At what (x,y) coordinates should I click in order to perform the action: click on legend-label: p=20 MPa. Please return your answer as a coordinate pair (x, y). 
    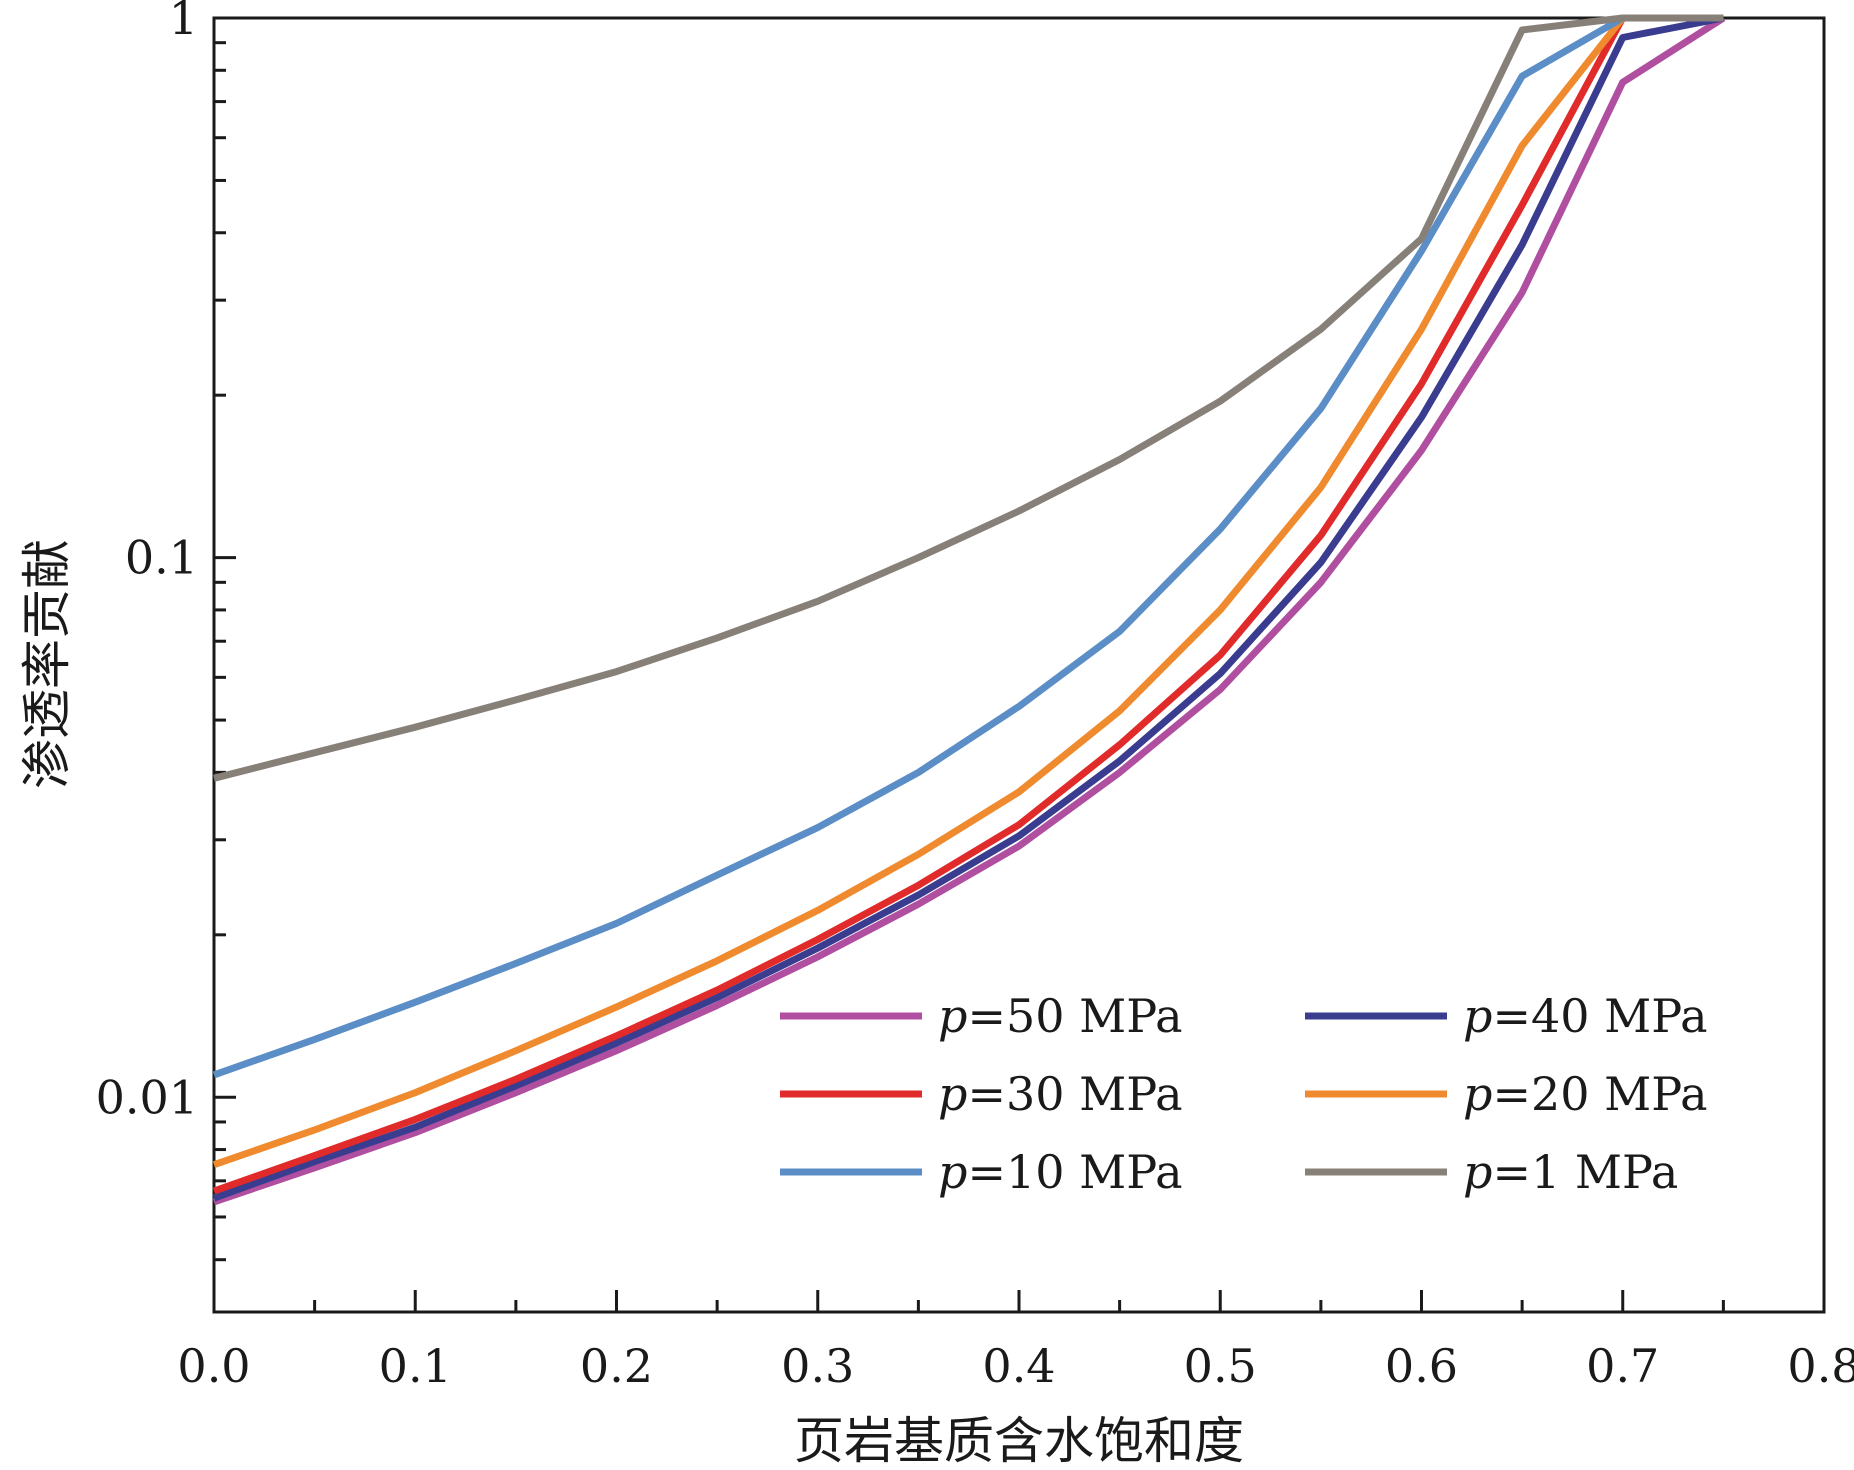
    Looking at the image, I should click on (1585, 1094).